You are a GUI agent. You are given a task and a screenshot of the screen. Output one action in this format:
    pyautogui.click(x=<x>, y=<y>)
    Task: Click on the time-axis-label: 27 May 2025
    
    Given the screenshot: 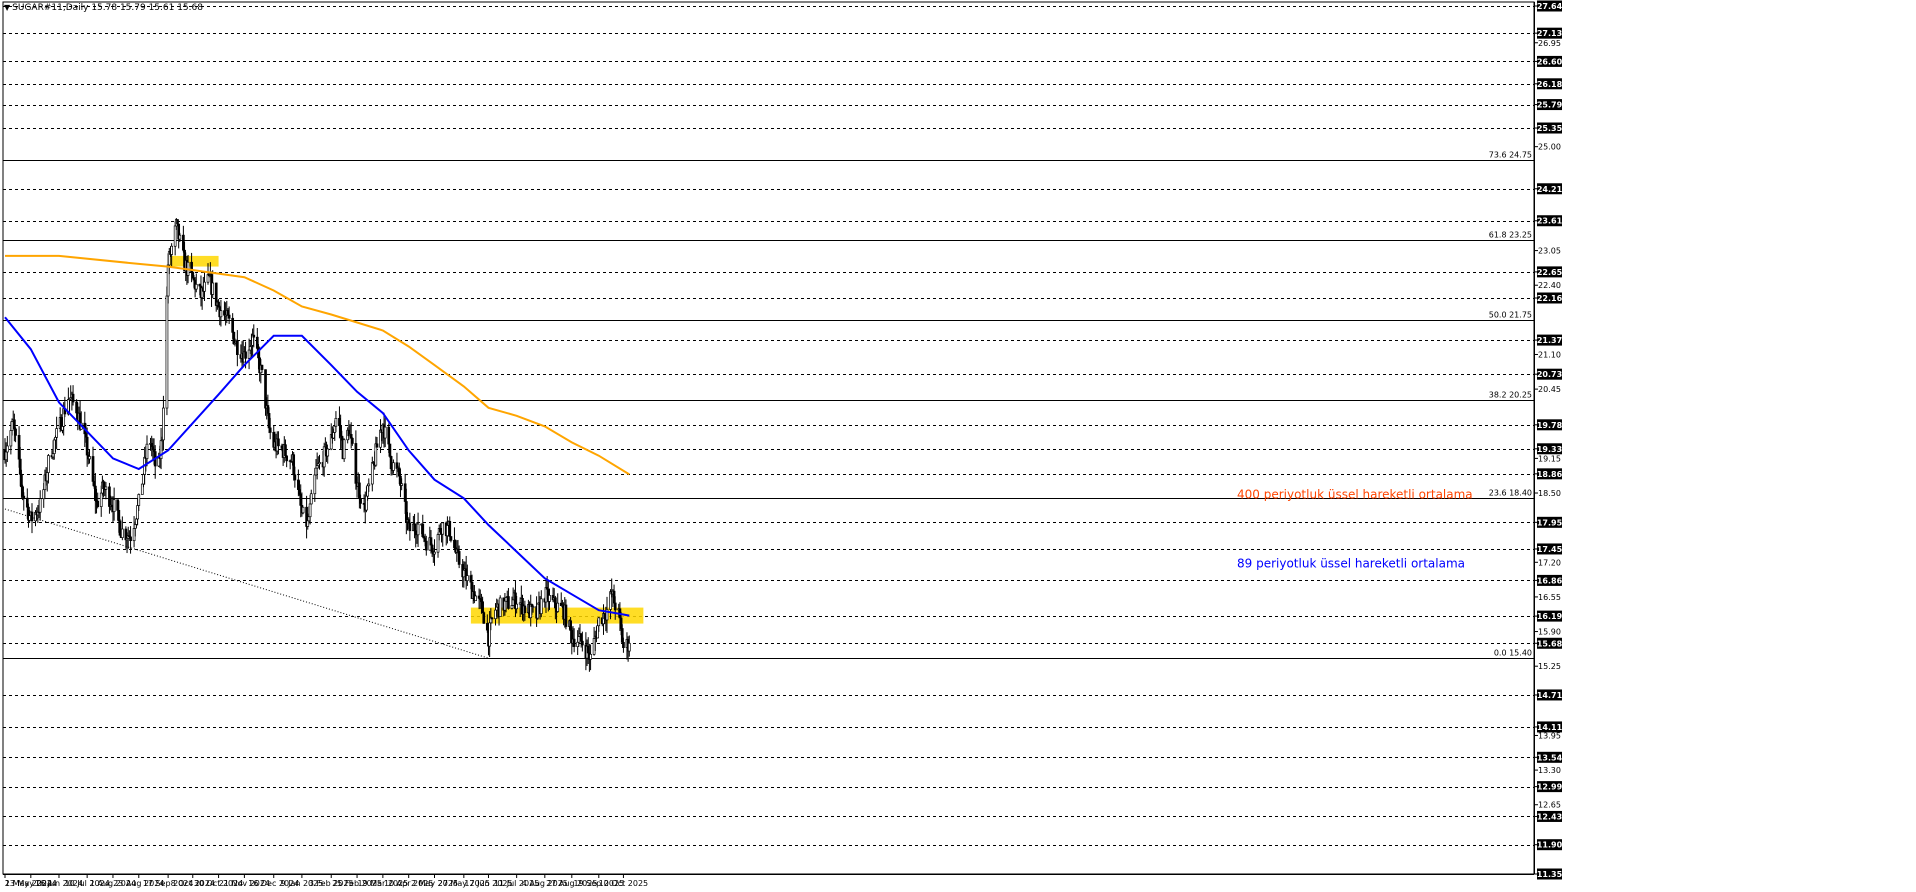 What is the action you would take?
    pyautogui.click(x=464, y=883)
    